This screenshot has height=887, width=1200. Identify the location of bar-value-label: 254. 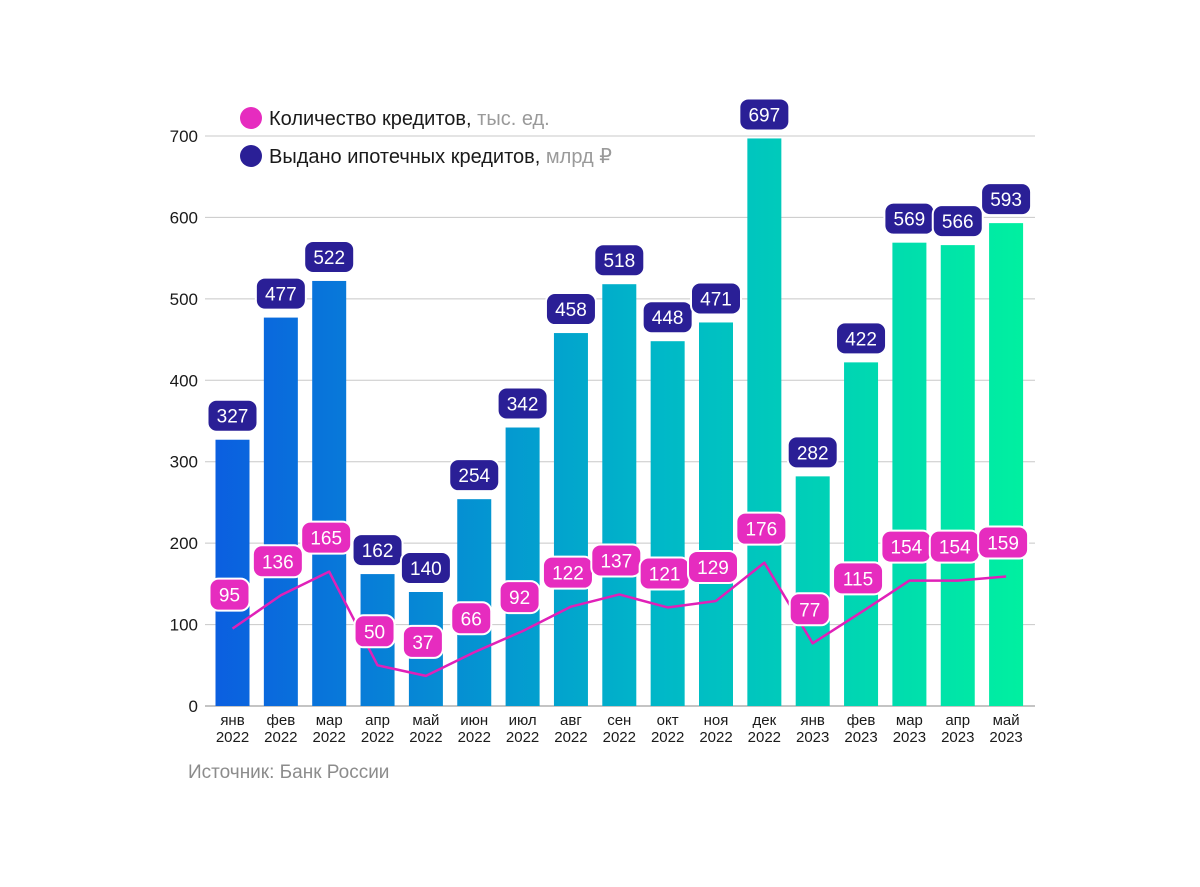
(474, 475).